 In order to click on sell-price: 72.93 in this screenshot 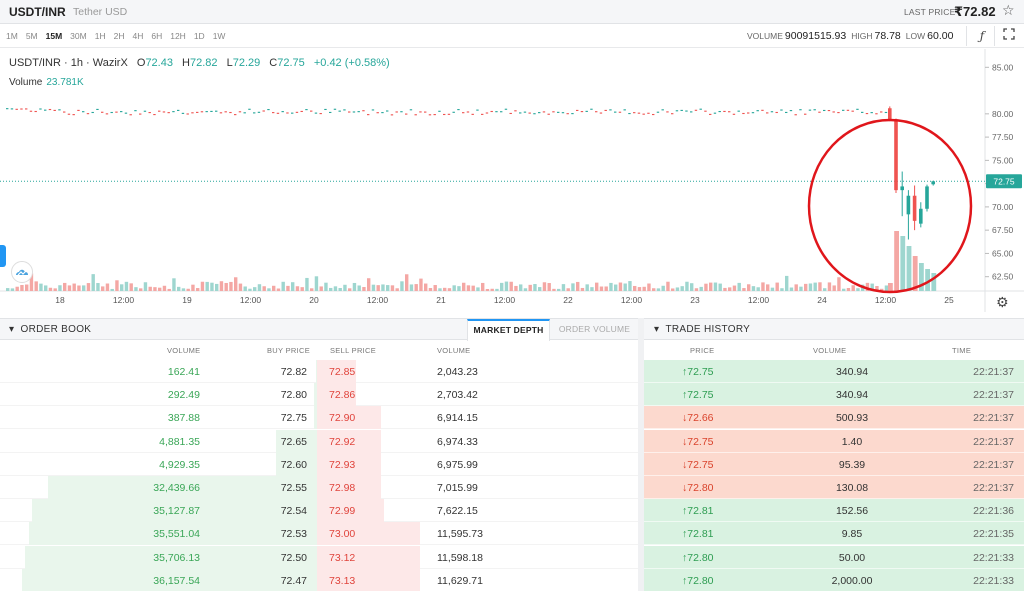, I will do `click(342, 464)`.